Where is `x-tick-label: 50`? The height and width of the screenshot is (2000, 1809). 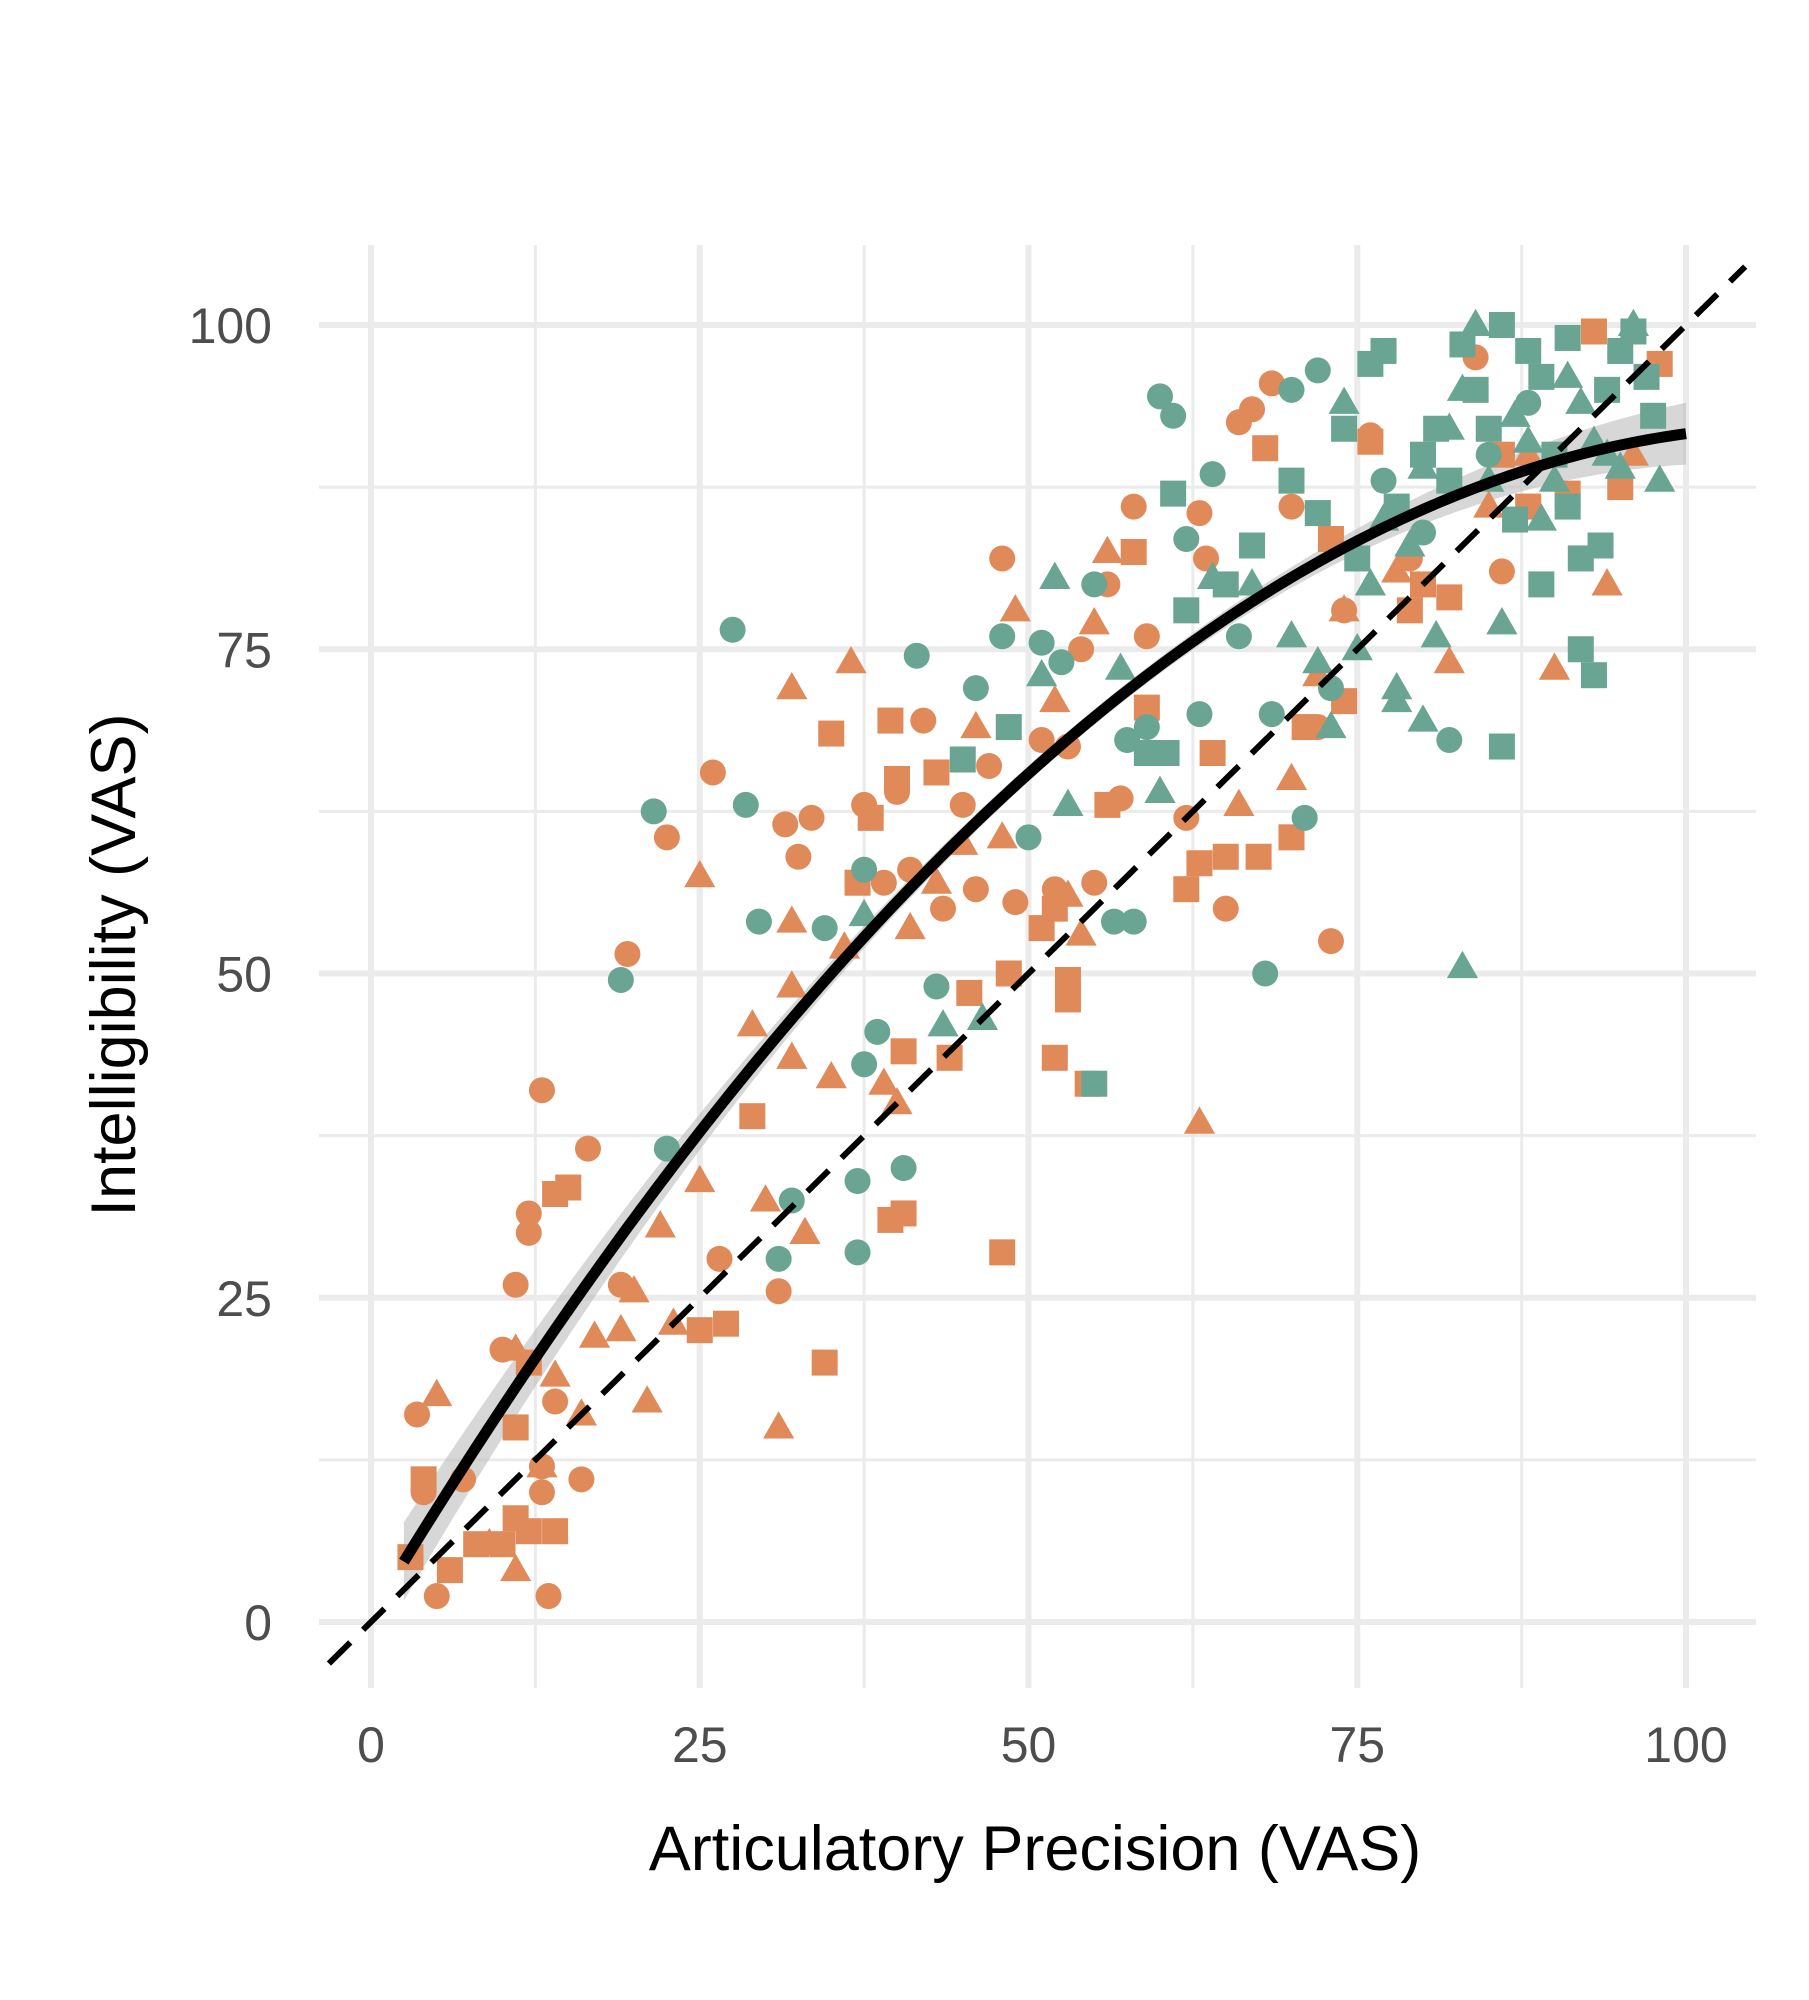
x-tick-label: 50 is located at coordinates (1029, 1745).